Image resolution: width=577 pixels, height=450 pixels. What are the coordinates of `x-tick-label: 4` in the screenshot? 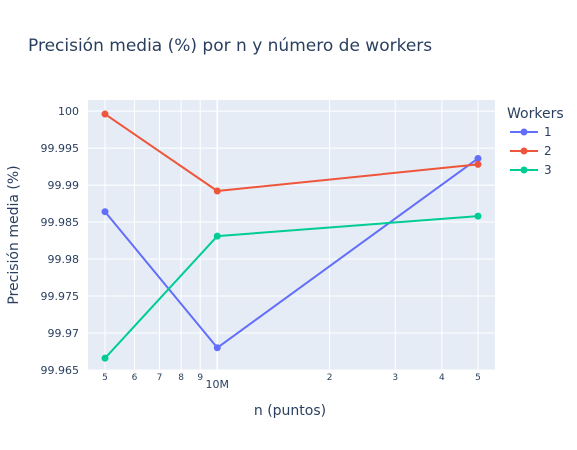 It's located at (442, 378).